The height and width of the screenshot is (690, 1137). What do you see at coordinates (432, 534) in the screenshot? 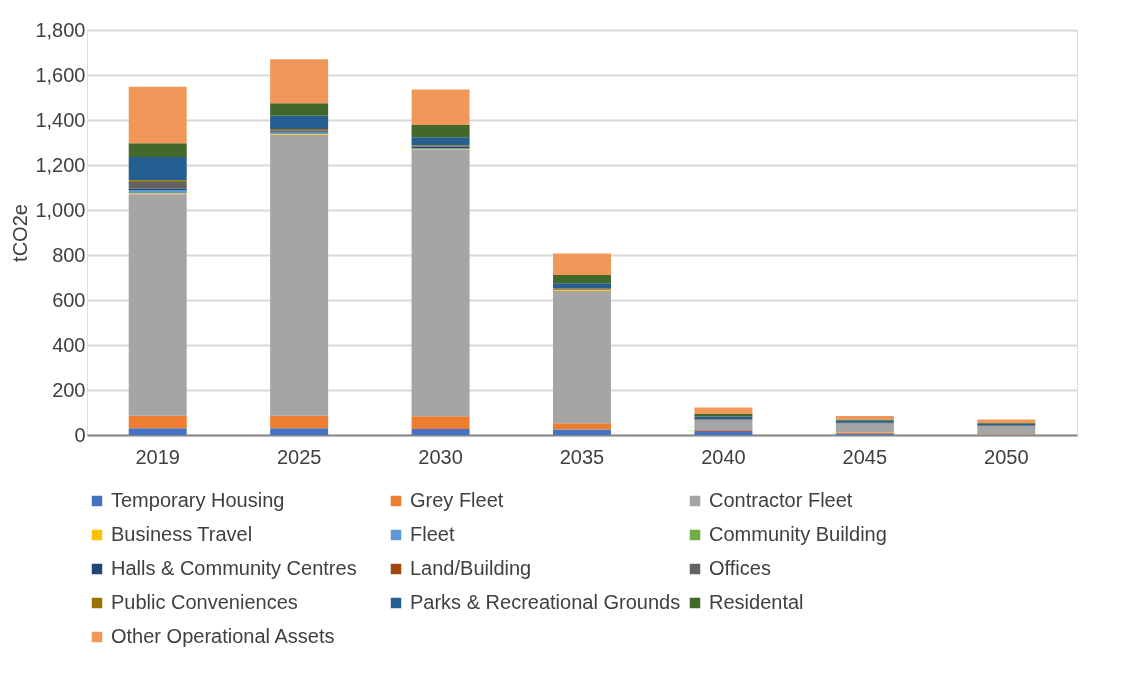
I see `legend-label: Fleet` at bounding box center [432, 534].